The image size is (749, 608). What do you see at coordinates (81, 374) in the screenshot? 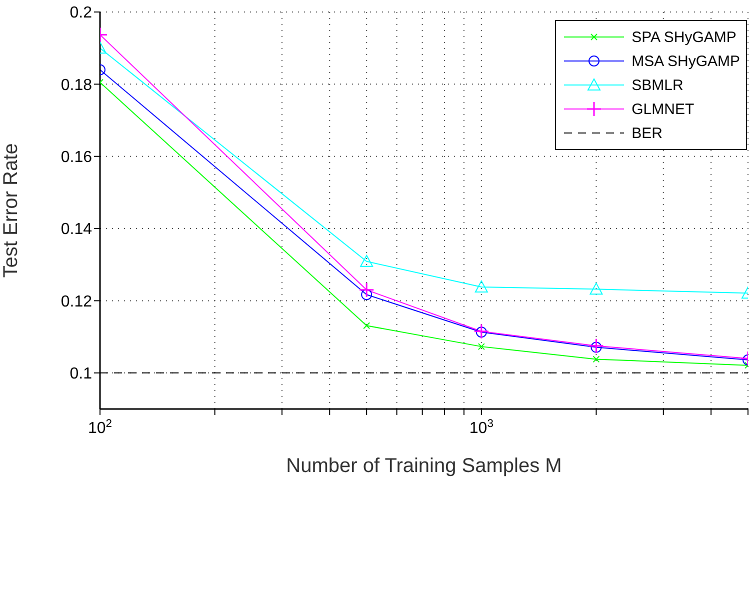
I see `y-tick-label: 0.1` at bounding box center [81, 374].